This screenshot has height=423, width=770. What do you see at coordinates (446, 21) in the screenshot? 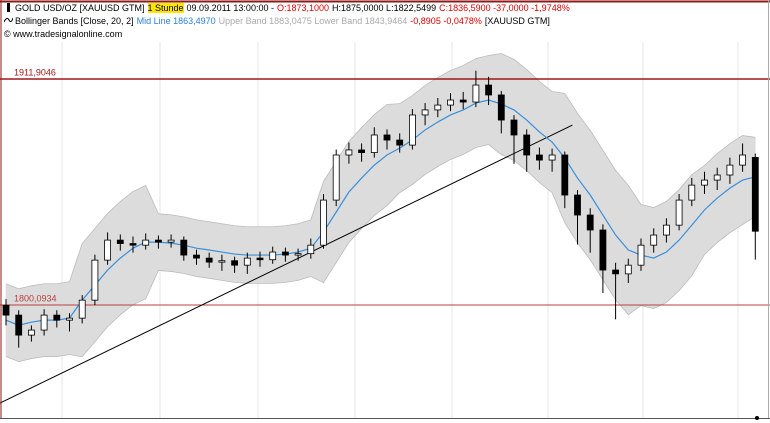
I see `indicator-change: -0,8905 -0,0478%` at bounding box center [446, 21].